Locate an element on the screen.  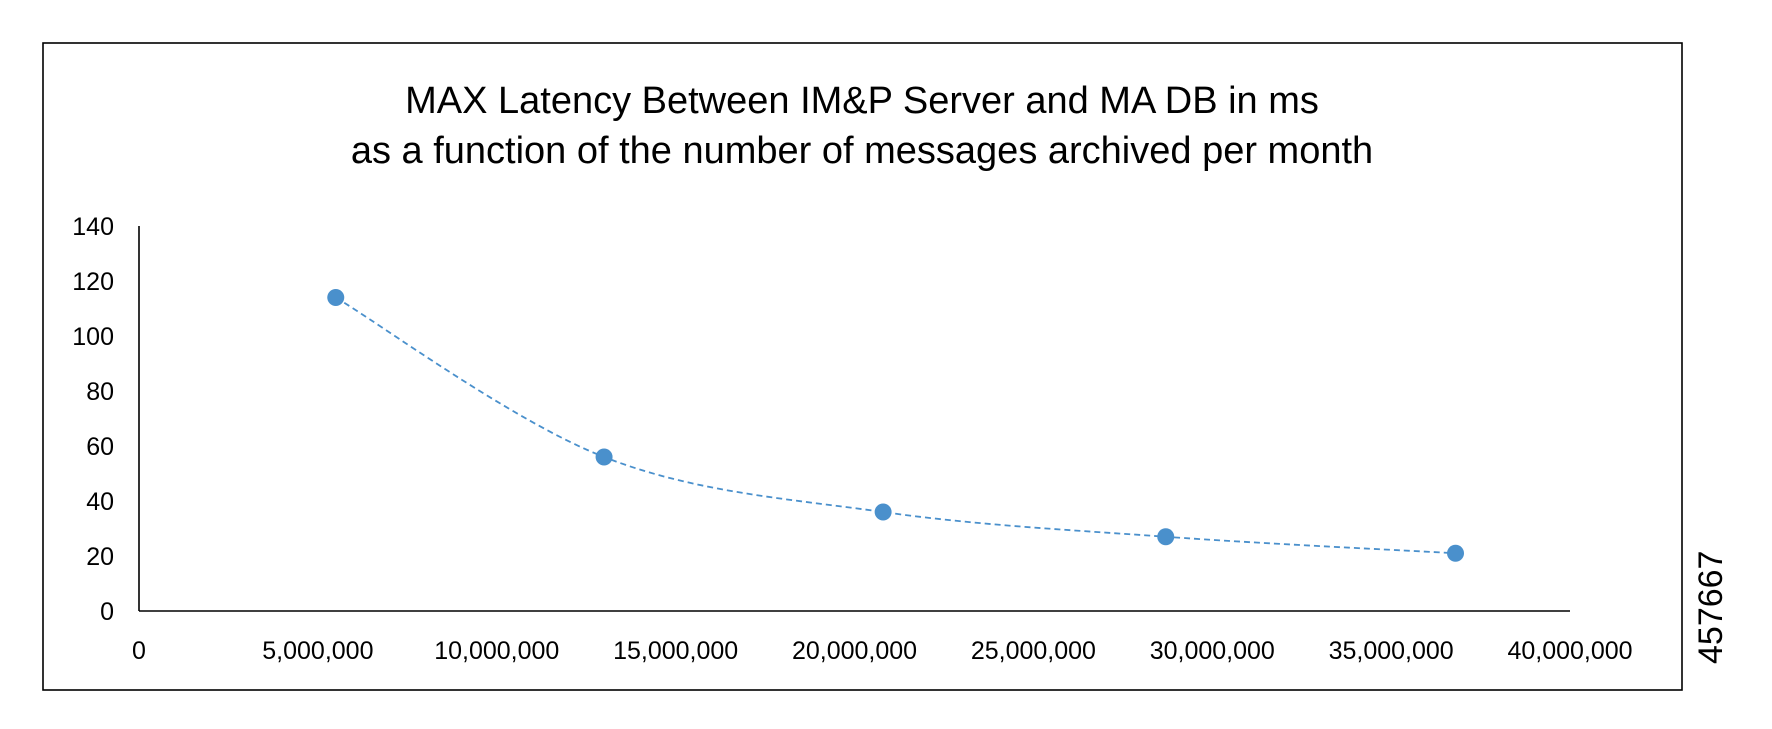
y-tick-label: 100 is located at coordinates (93, 337).